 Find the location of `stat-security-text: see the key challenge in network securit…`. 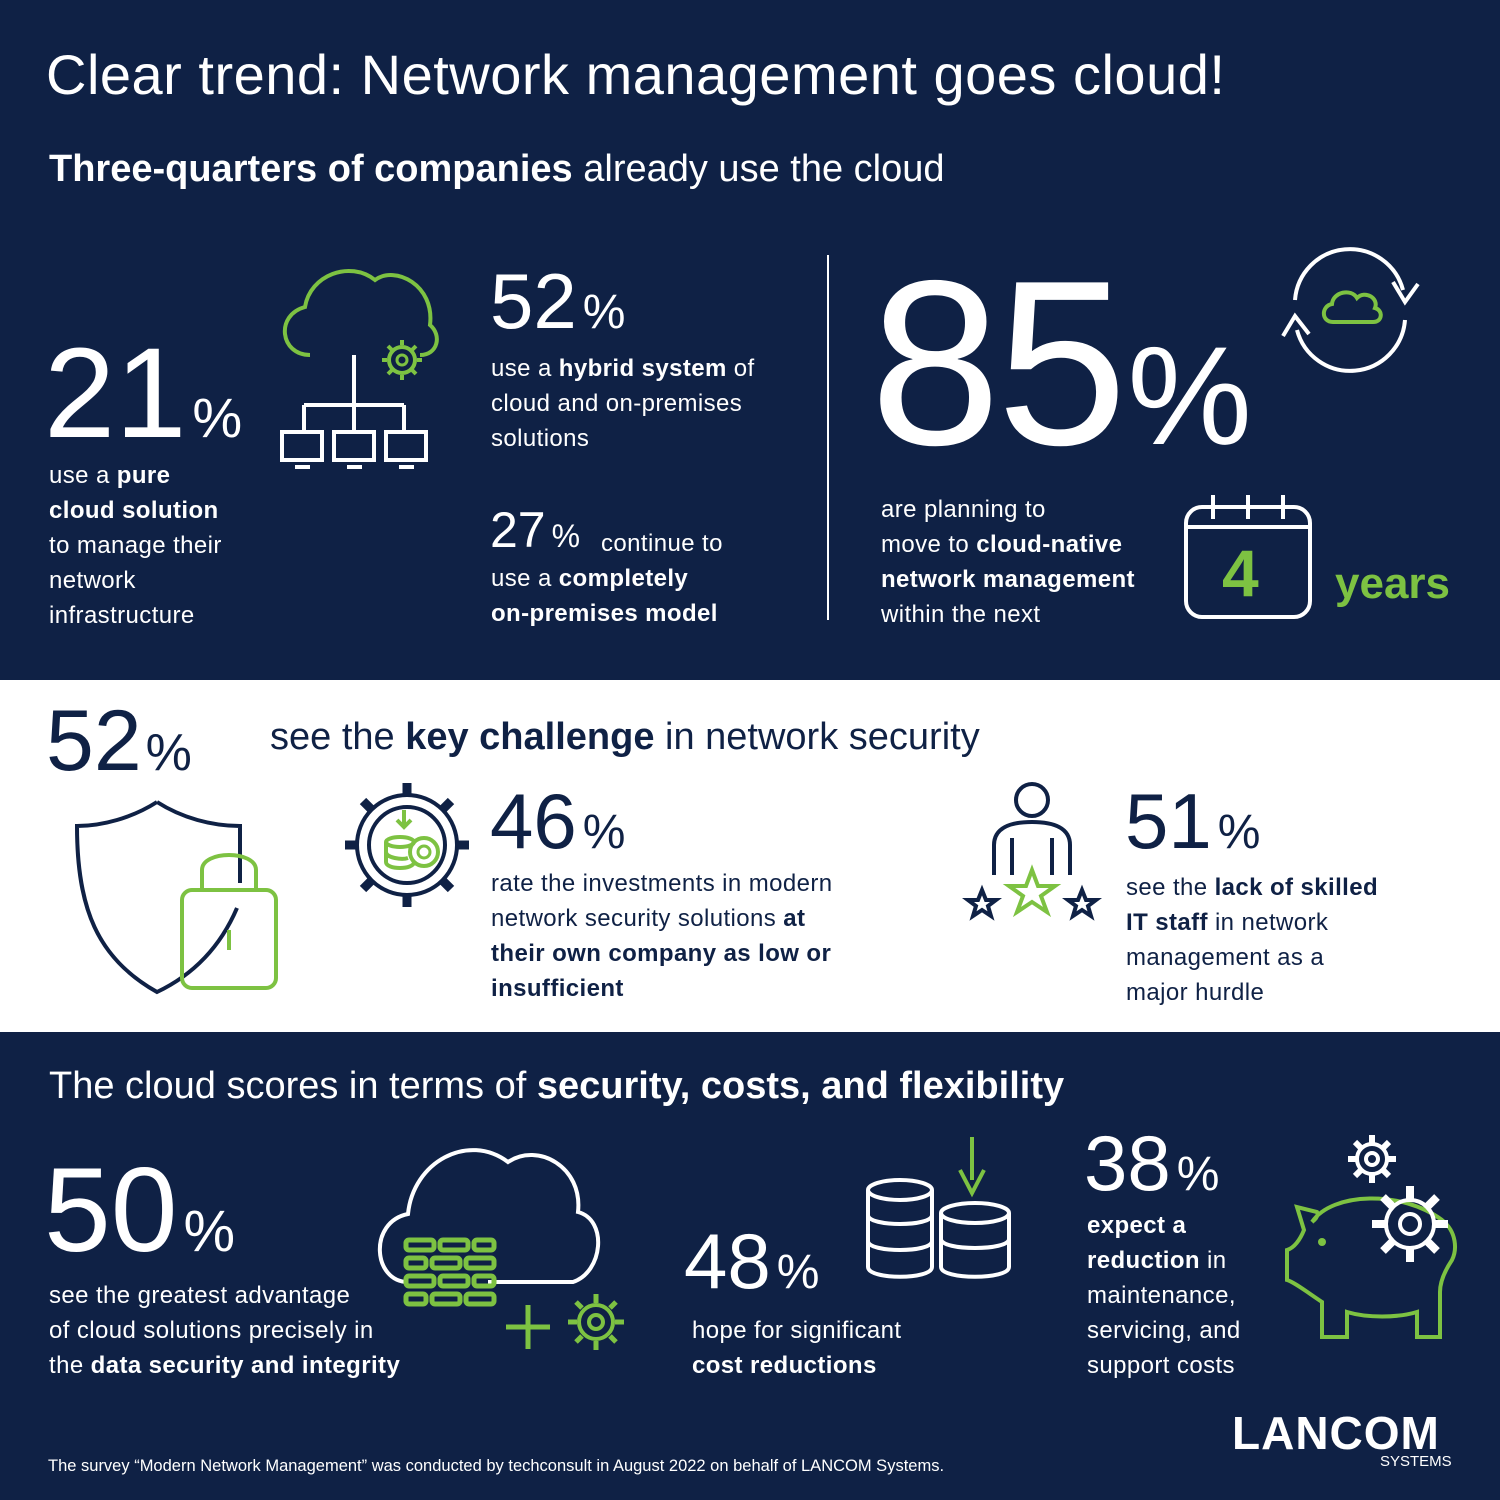

stat-security-text: see the key challenge in network securit… is located at coordinates (625, 737).